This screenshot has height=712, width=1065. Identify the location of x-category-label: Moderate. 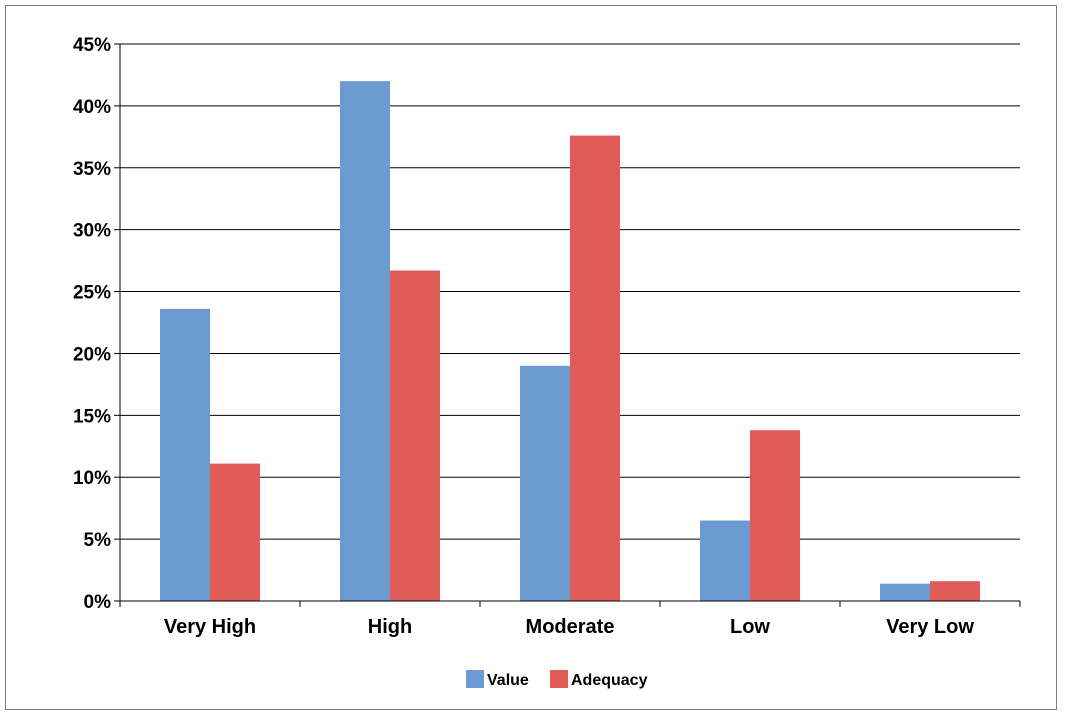
(570, 627).